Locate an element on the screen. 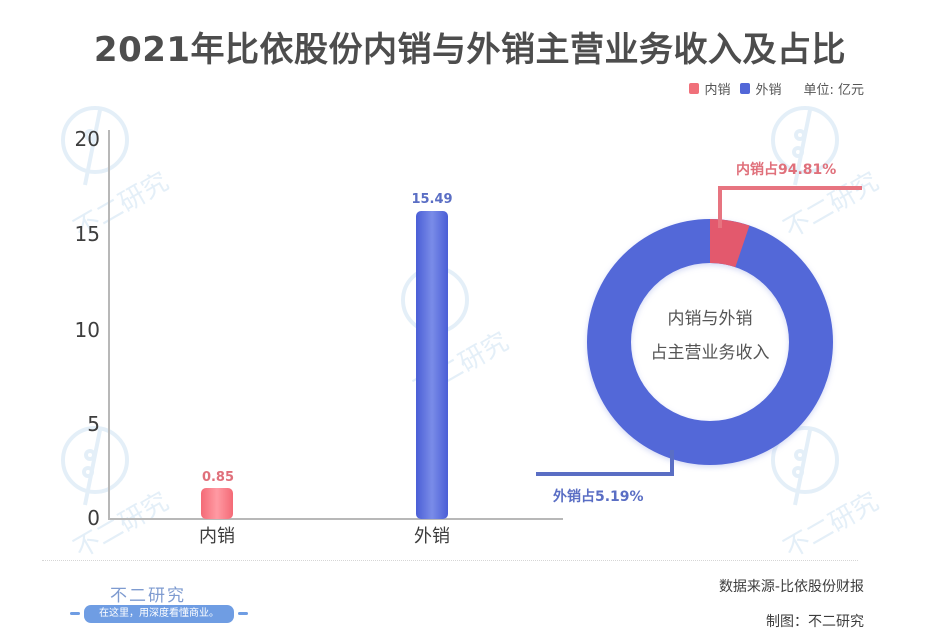  donut-chart is located at coordinates (710, 342).